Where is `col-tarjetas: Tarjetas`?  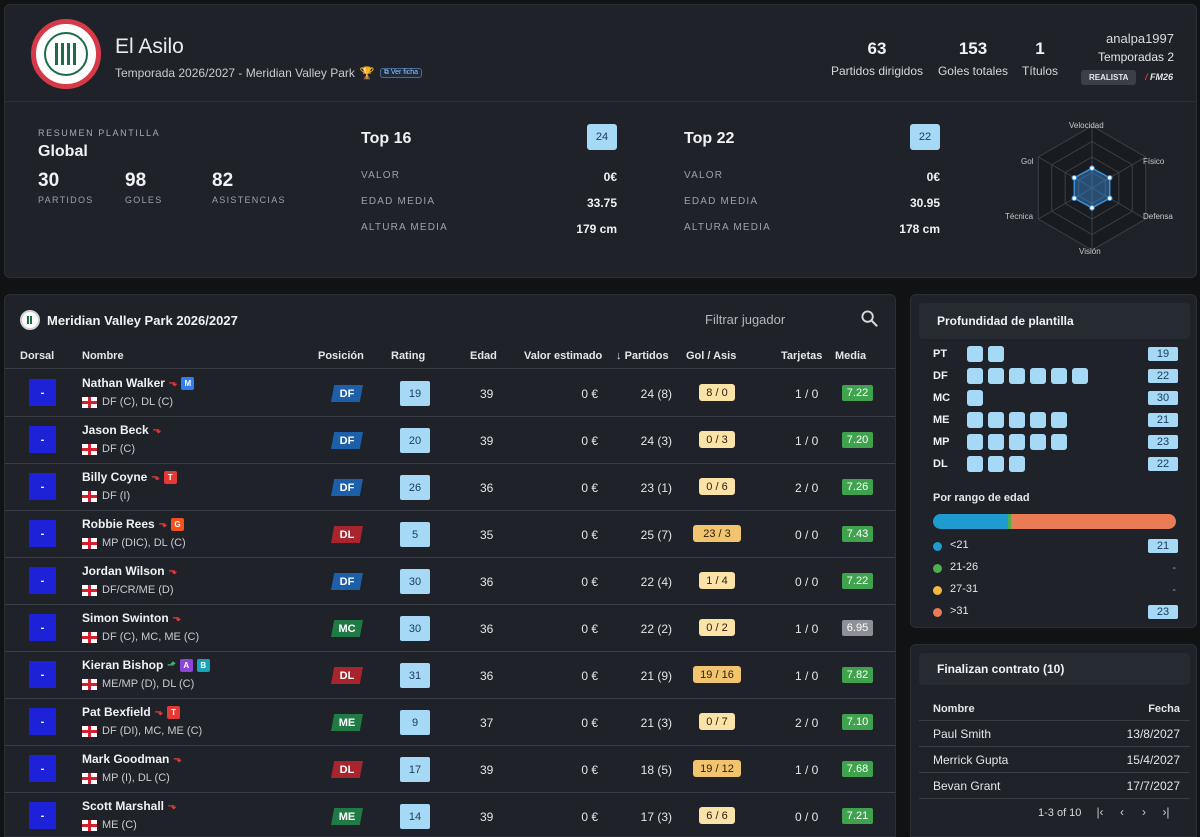
col-tarjetas: Tarjetas is located at coordinates (802, 356).